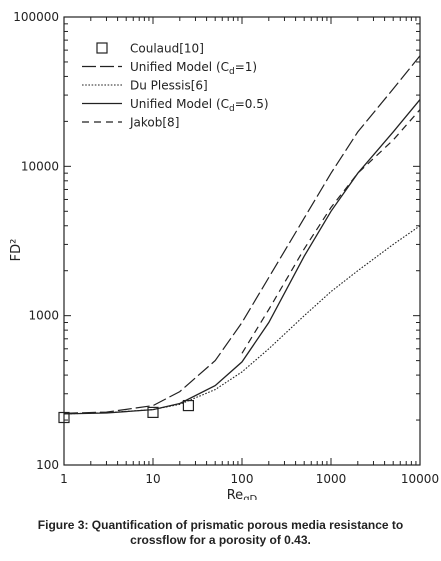 The width and height of the screenshot is (441, 561). Describe the element at coordinates (40, 166) in the screenshot. I see `y-tick-label: 10000` at that location.